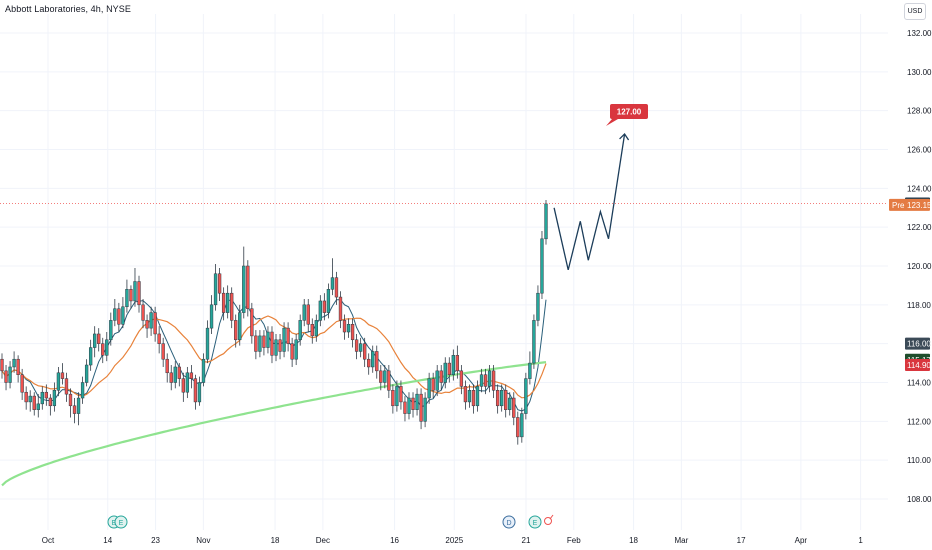  What do you see at coordinates (898, 205) in the screenshot?
I see `pre-market-label: Pre` at bounding box center [898, 205].